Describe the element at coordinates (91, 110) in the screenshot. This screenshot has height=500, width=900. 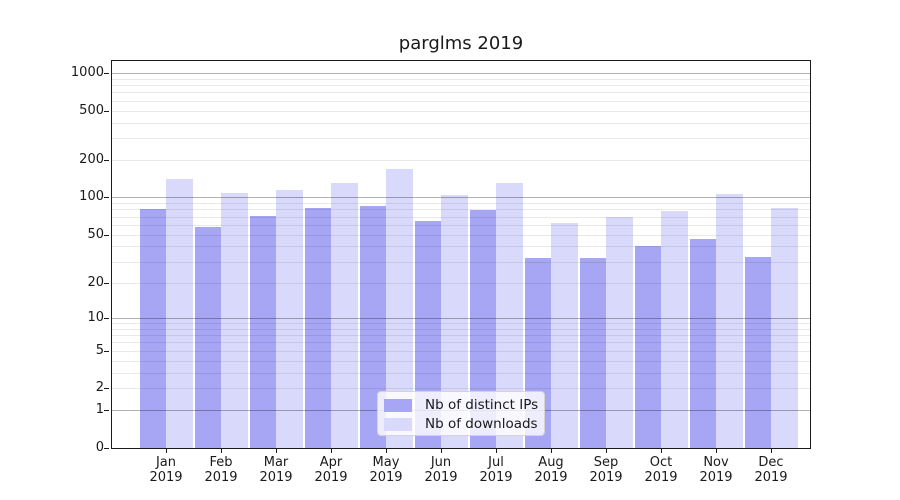
I see `y-tick-label: 500` at that location.